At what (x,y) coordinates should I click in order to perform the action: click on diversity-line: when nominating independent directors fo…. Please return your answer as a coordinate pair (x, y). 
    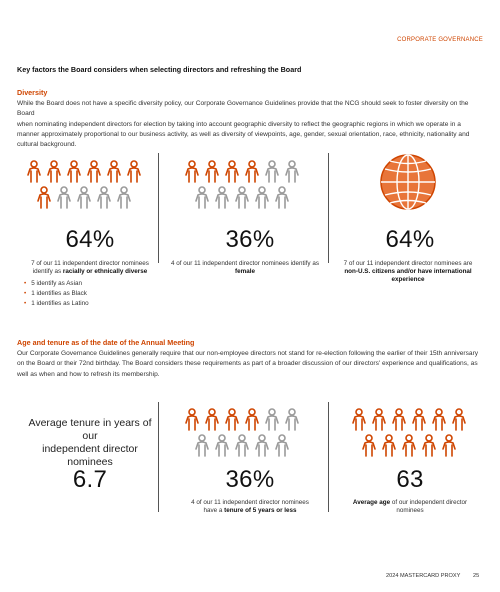
    Looking at the image, I should click on (239, 124).